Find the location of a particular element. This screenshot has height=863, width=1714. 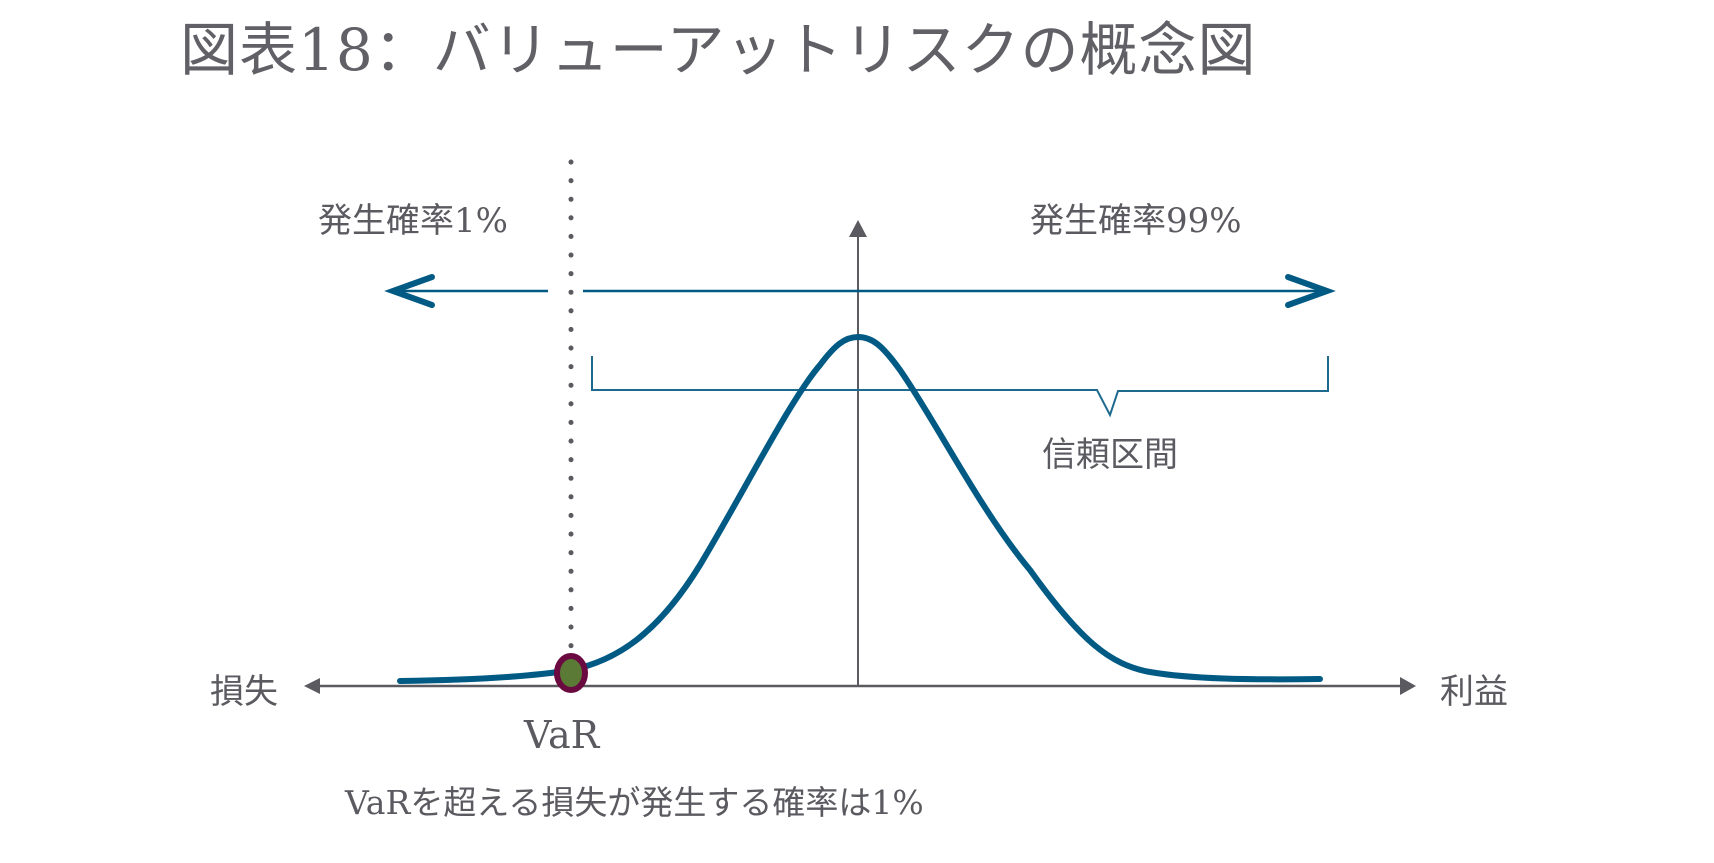

confidence-interval-bracket is located at coordinates (960, 387).